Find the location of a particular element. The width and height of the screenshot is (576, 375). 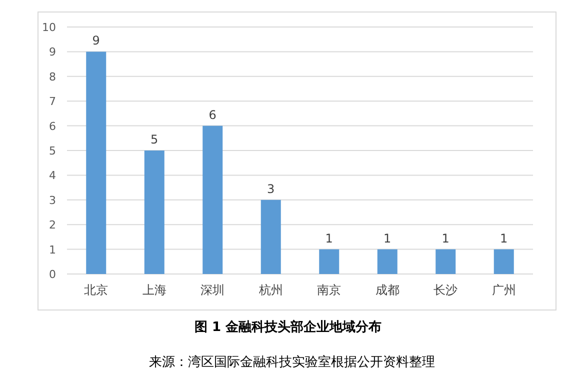

x-tick-label: 南京 is located at coordinates (329, 290).